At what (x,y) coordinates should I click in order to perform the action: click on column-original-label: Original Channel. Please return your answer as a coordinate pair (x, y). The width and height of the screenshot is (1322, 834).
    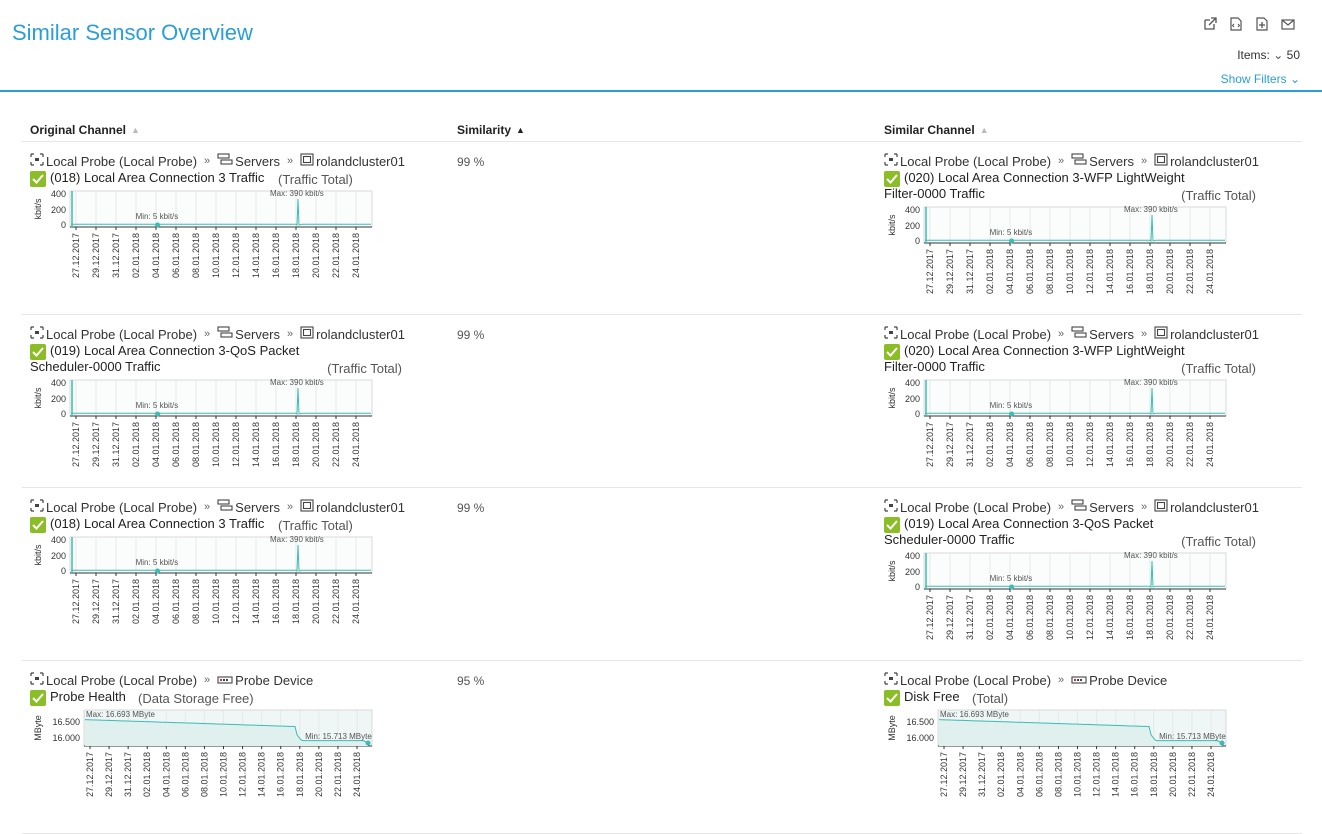
    Looking at the image, I should click on (78, 130).